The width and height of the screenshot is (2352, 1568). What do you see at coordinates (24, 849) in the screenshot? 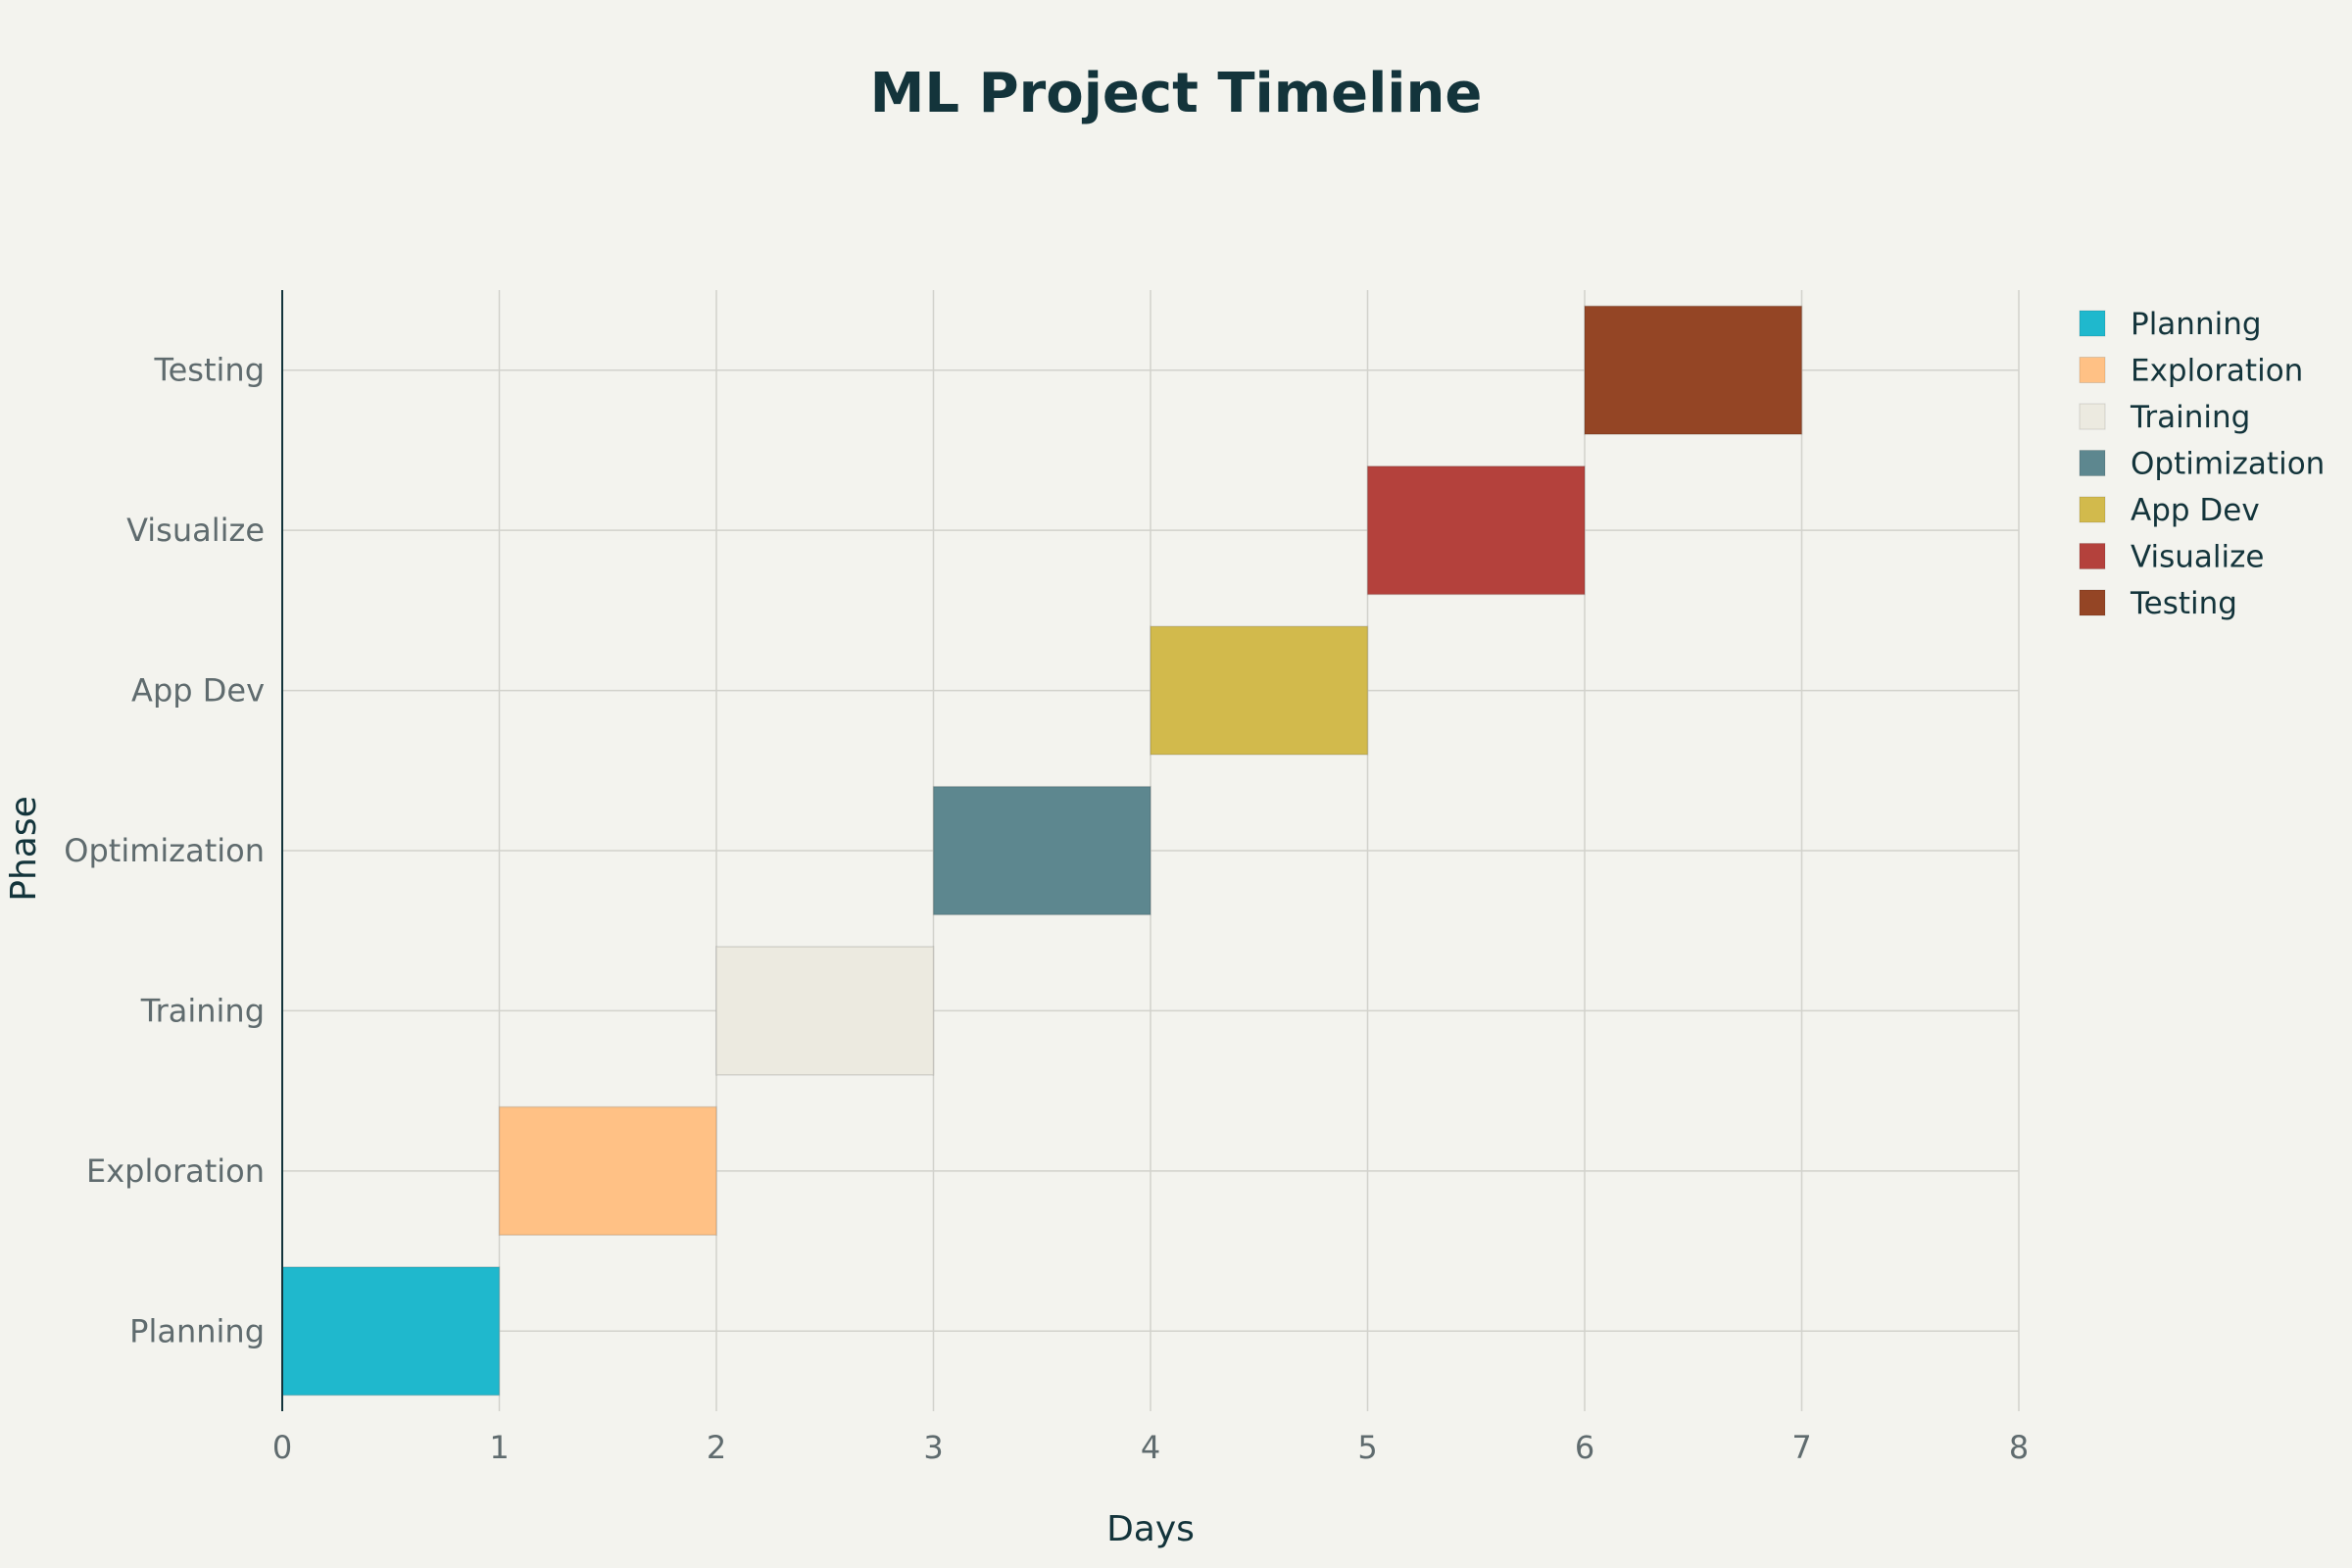
I see `y-axis-title: Phase` at bounding box center [24, 849].